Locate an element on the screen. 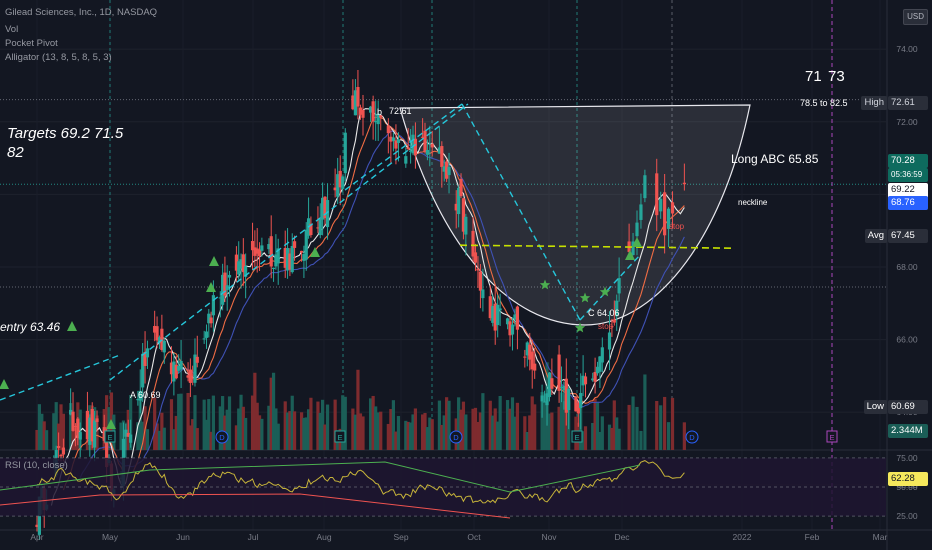 This screenshot has width=932, height=550. symbol-title: Gilead Sciences, Inc., 1D, NASDAQ is located at coordinates (81, 12).